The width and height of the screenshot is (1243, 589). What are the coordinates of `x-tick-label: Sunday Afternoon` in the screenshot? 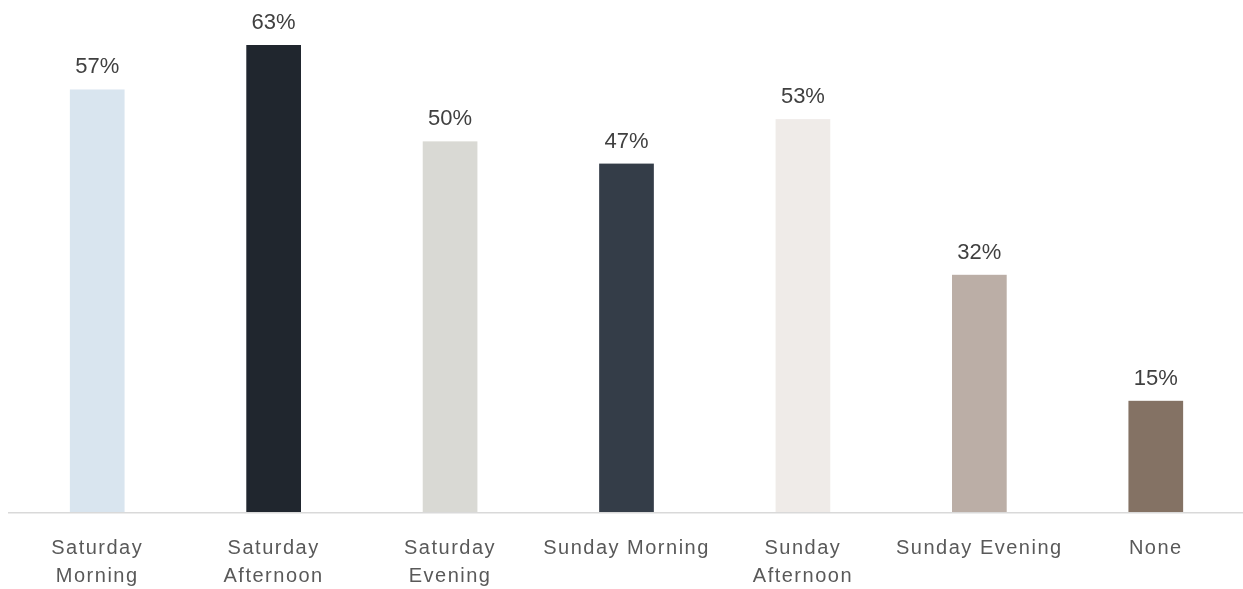 It's located at (803, 561).